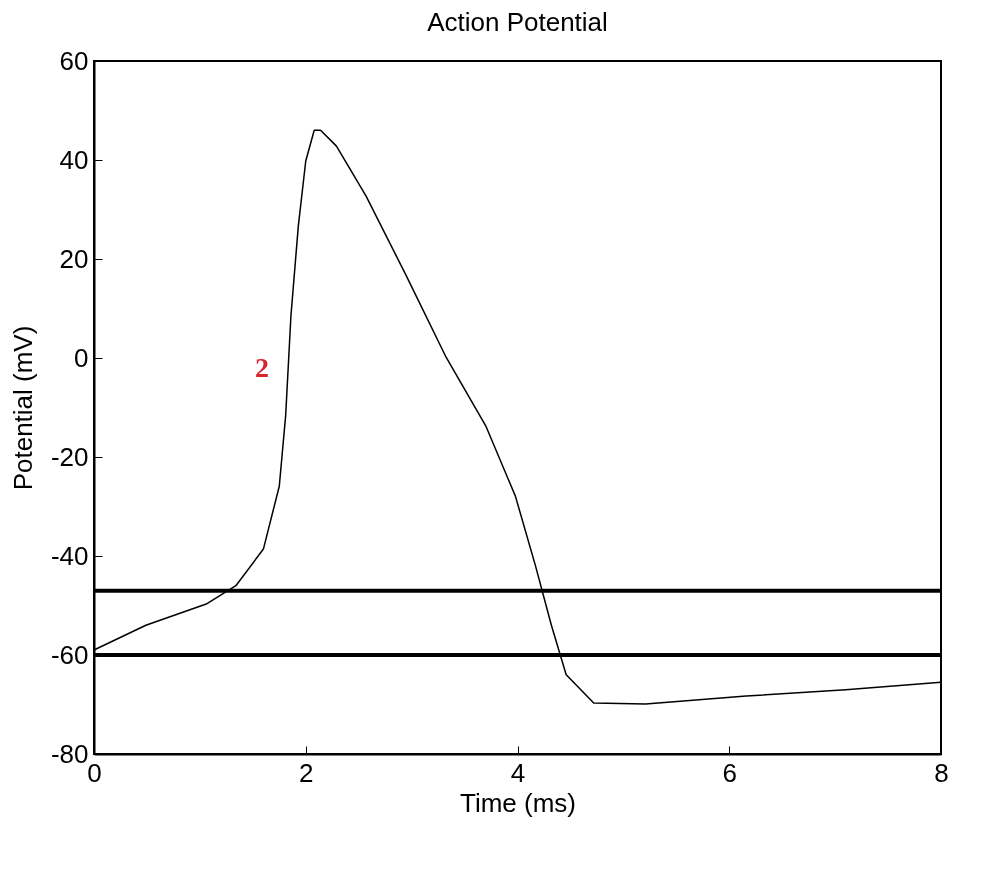 The width and height of the screenshot is (1007, 879). What do you see at coordinates (517, 22) in the screenshot?
I see `chart-title: Action Potential` at bounding box center [517, 22].